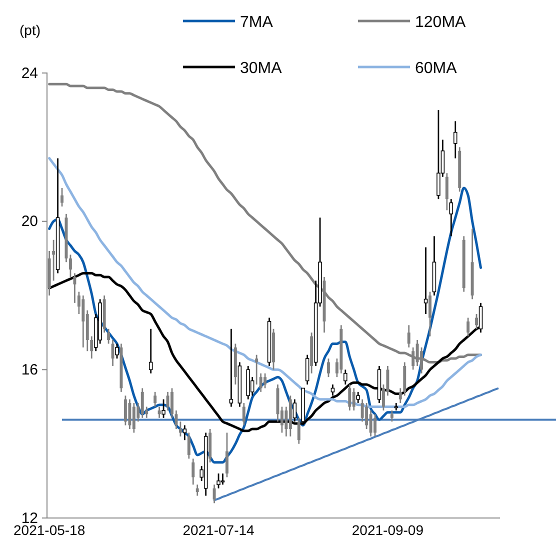 This screenshot has width=556, height=547. Describe the element at coordinates (261, 68) in the screenshot. I see `legend-label: 30MA` at that location.